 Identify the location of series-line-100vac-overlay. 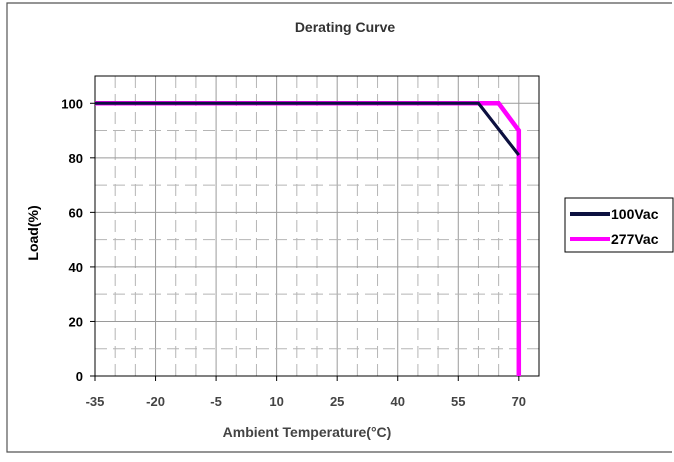
(307, 129).